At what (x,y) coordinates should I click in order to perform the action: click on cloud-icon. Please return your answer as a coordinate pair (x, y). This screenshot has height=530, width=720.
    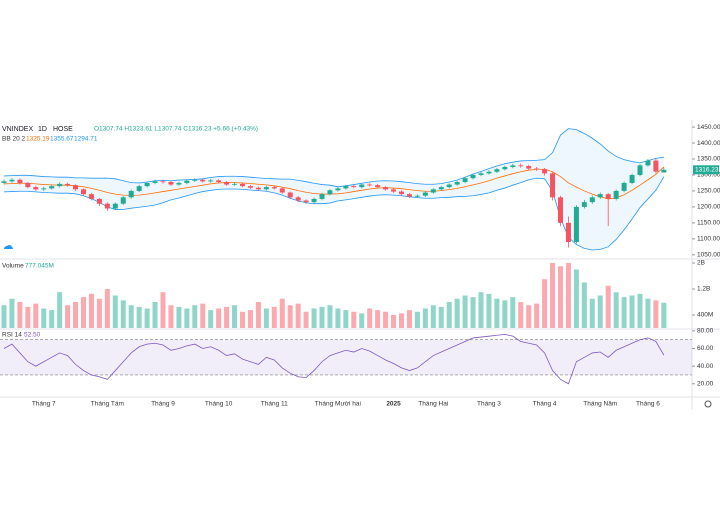
    Looking at the image, I should click on (9, 247).